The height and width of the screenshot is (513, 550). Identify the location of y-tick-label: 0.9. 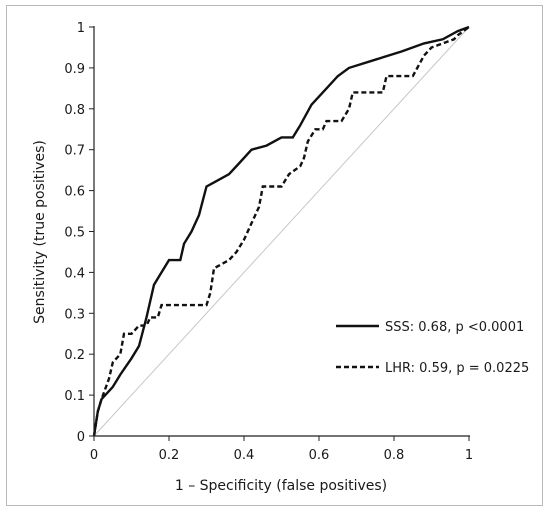
(74, 69).